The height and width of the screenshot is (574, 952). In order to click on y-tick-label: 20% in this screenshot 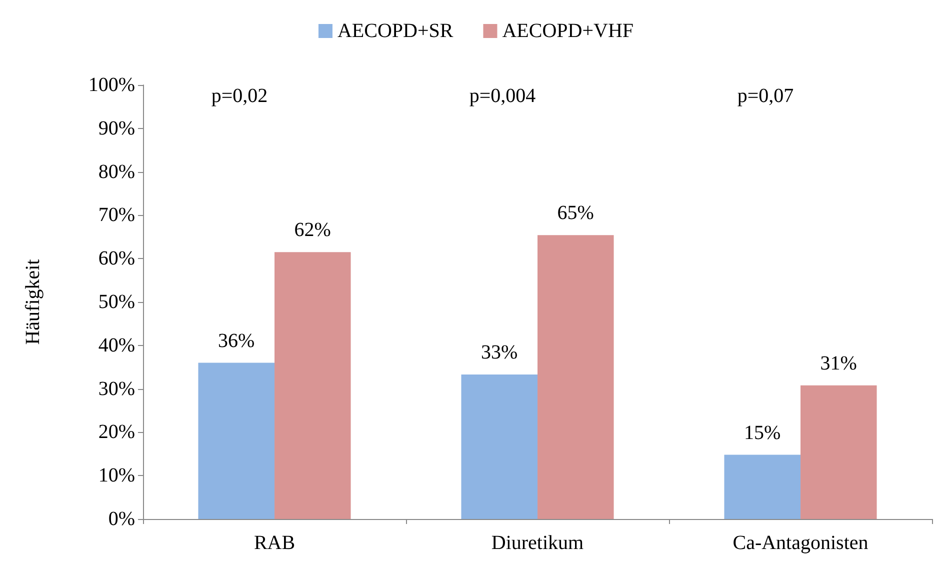, I will do `click(116, 432)`.